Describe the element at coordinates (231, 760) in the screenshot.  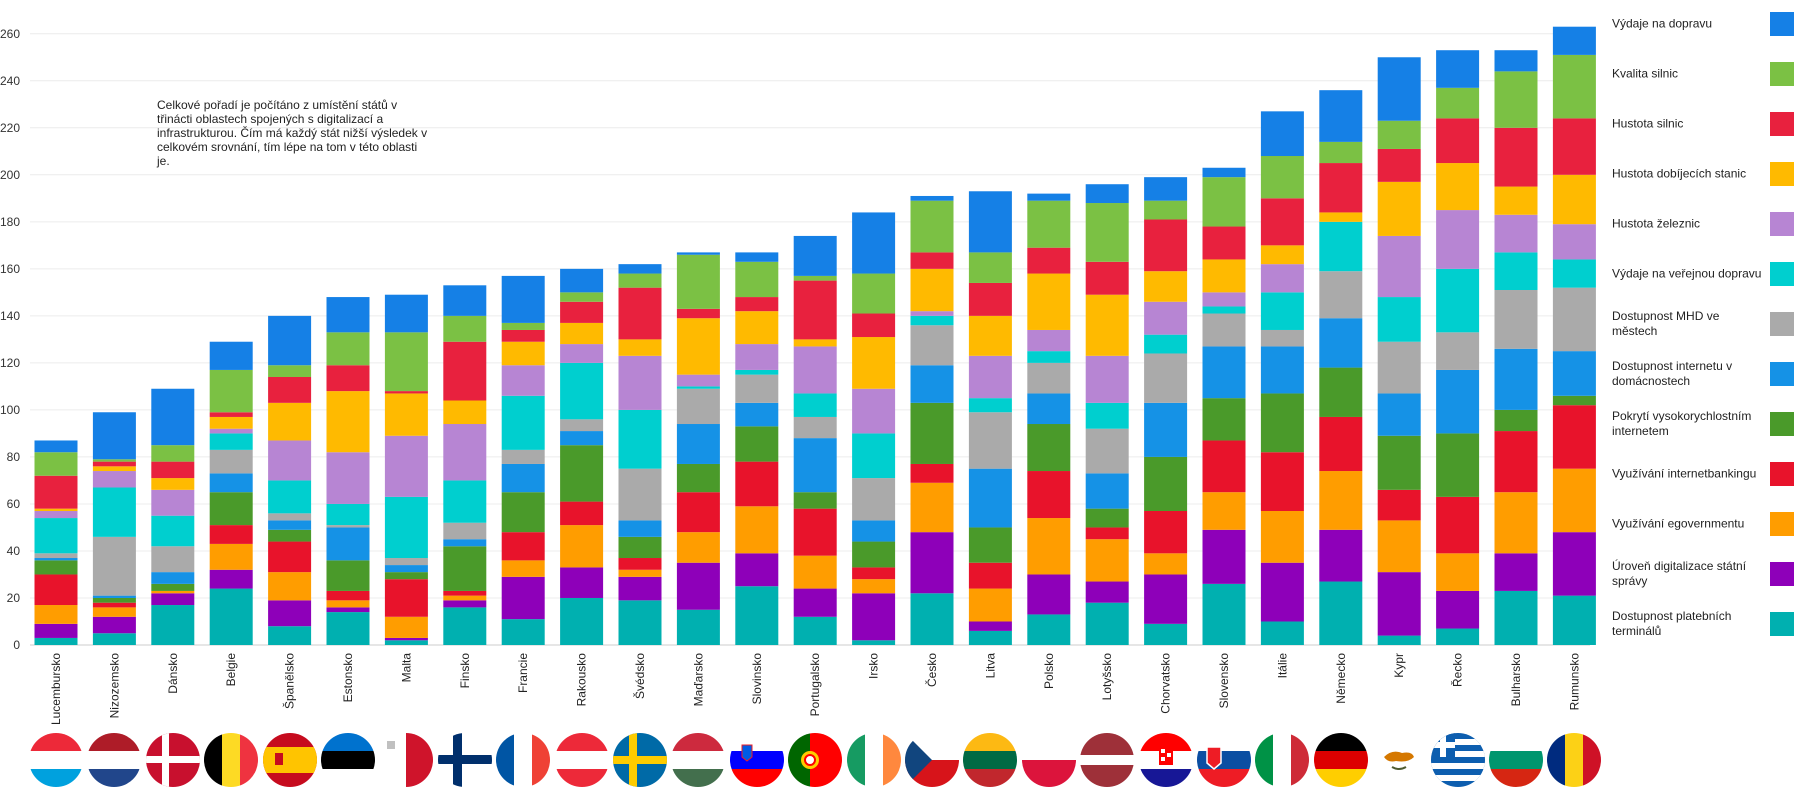
I see `flag-belgium-icon` at that location.